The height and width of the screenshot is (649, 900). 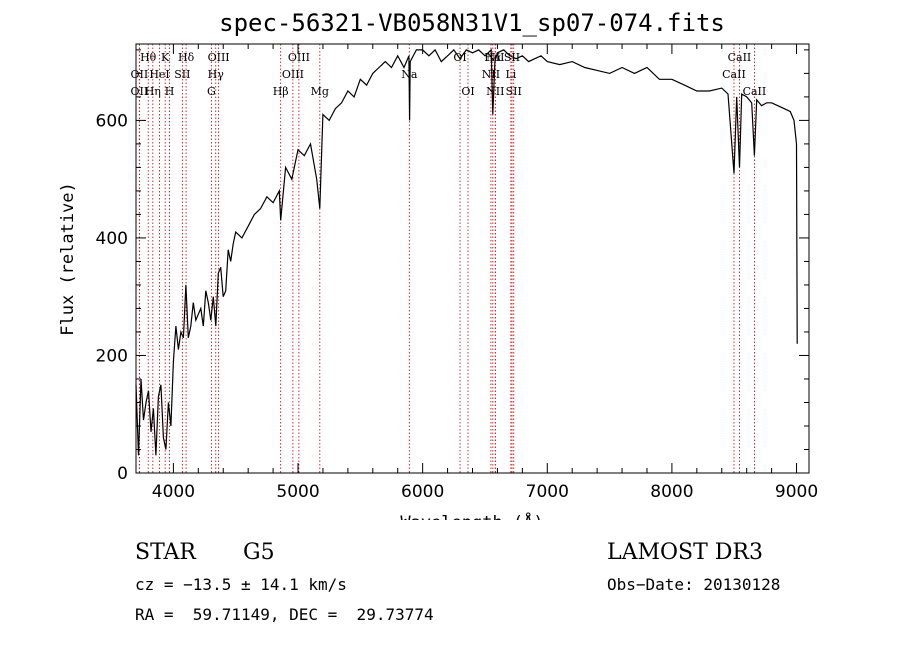 What do you see at coordinates (467, 91) in the screenshot?
I see `spectral-line-label: OI` at bounding box center [467, 91].